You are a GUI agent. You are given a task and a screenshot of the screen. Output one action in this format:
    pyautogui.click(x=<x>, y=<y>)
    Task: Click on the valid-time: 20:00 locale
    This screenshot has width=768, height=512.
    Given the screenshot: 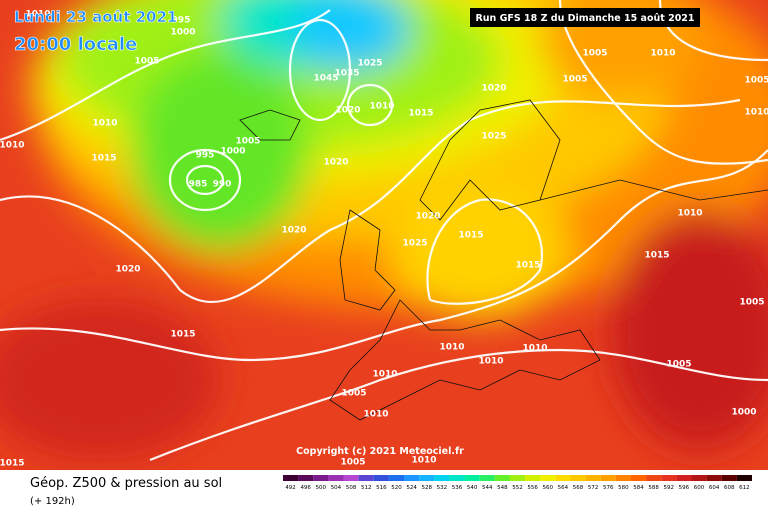 What is the action you would take?
    pyautogui.click(x=75, y=44)
    